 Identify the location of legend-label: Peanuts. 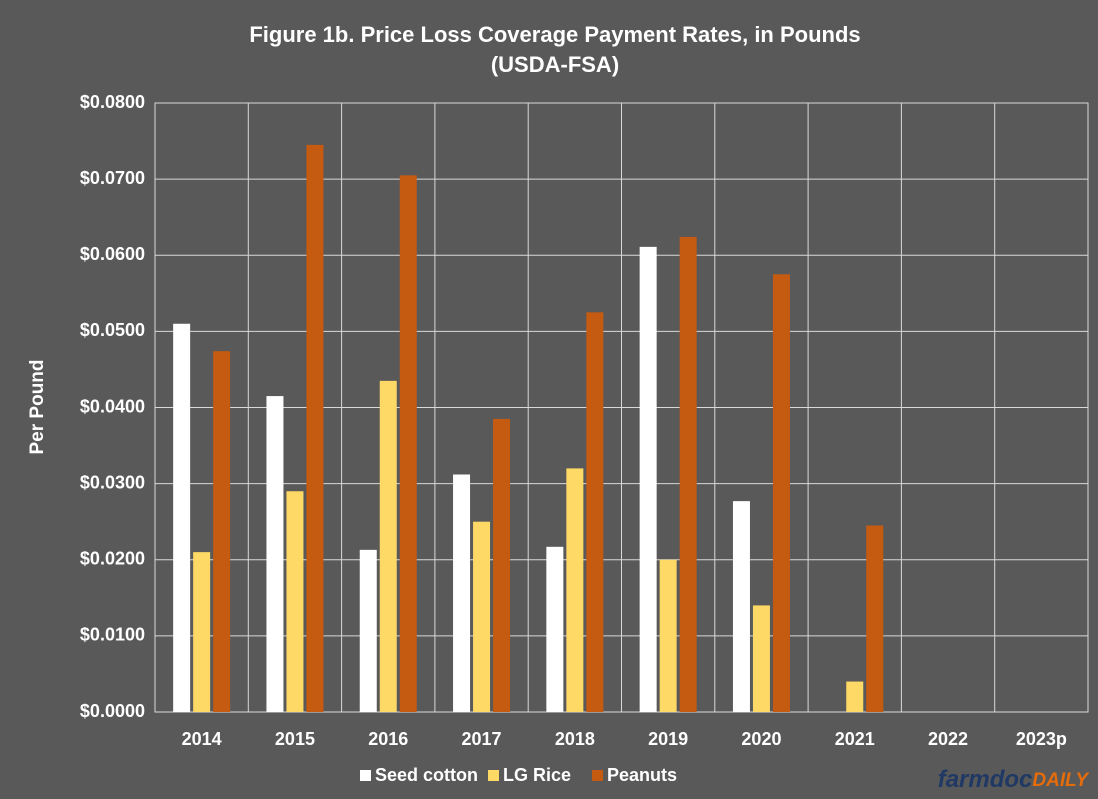
(642, 775).